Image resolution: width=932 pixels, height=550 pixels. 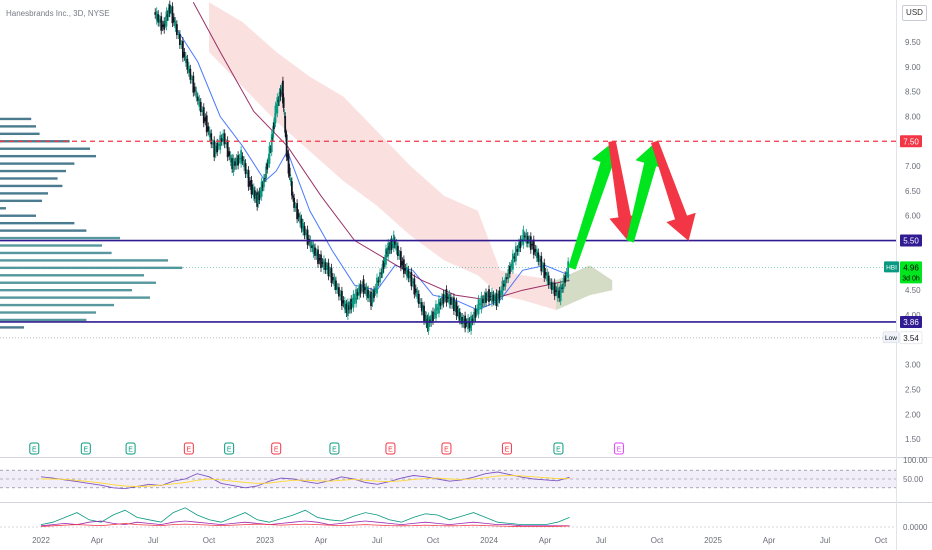 I want to click on low-marker-tag: Low, so click(x=891, y=338).